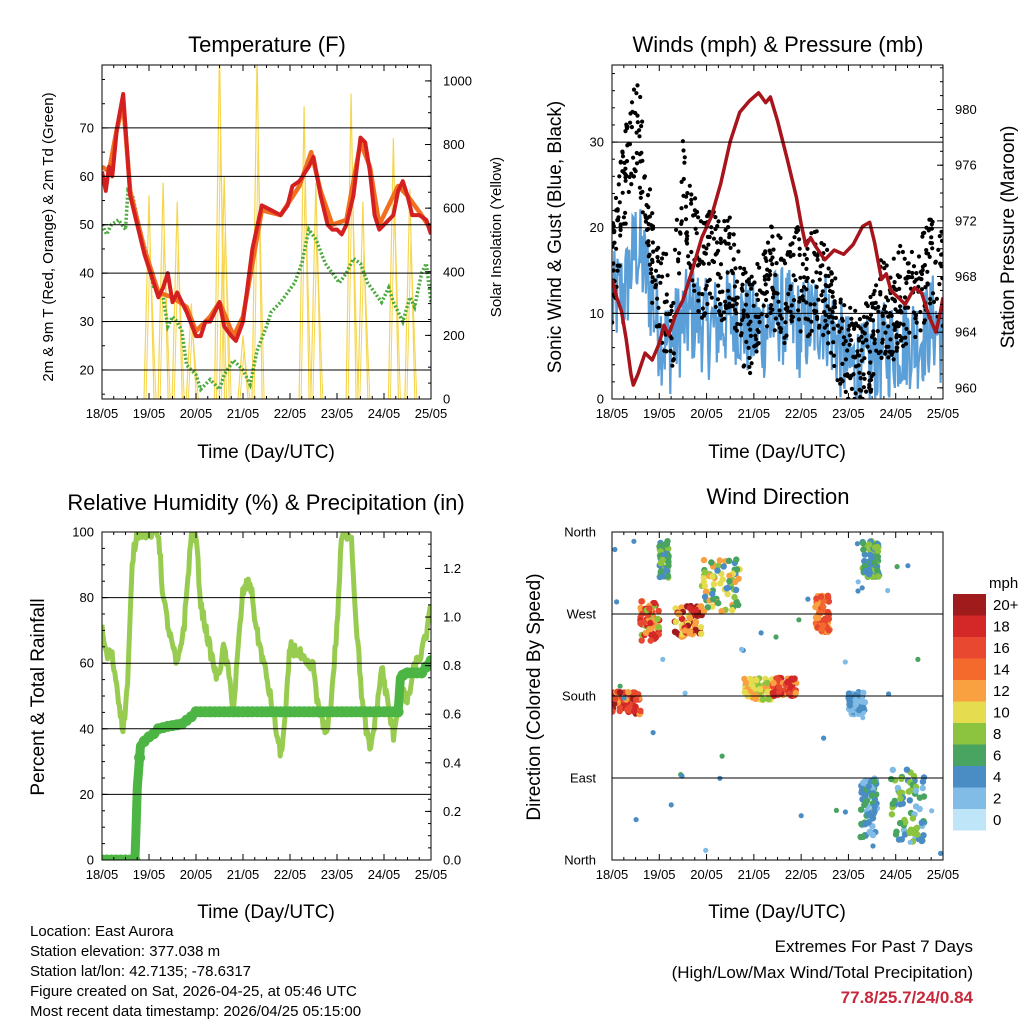  Describe the element at coordinates (266, 912) in the screenshot. I see `humidity-xlabel: Time (Day/UTC)` at that location.